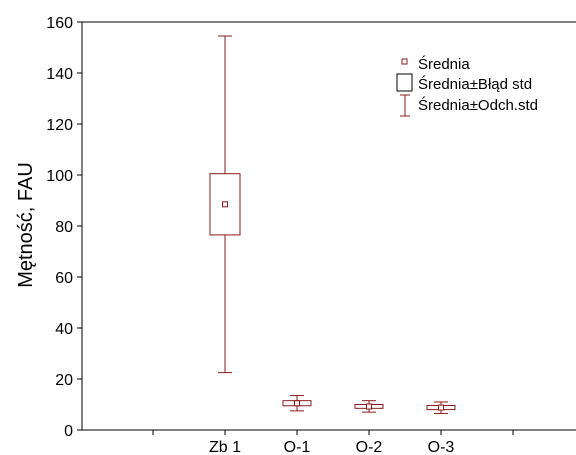  Describe the element at coordinates (59, 176) in the screenshot. I see `y-tick-label: 100` at that location.